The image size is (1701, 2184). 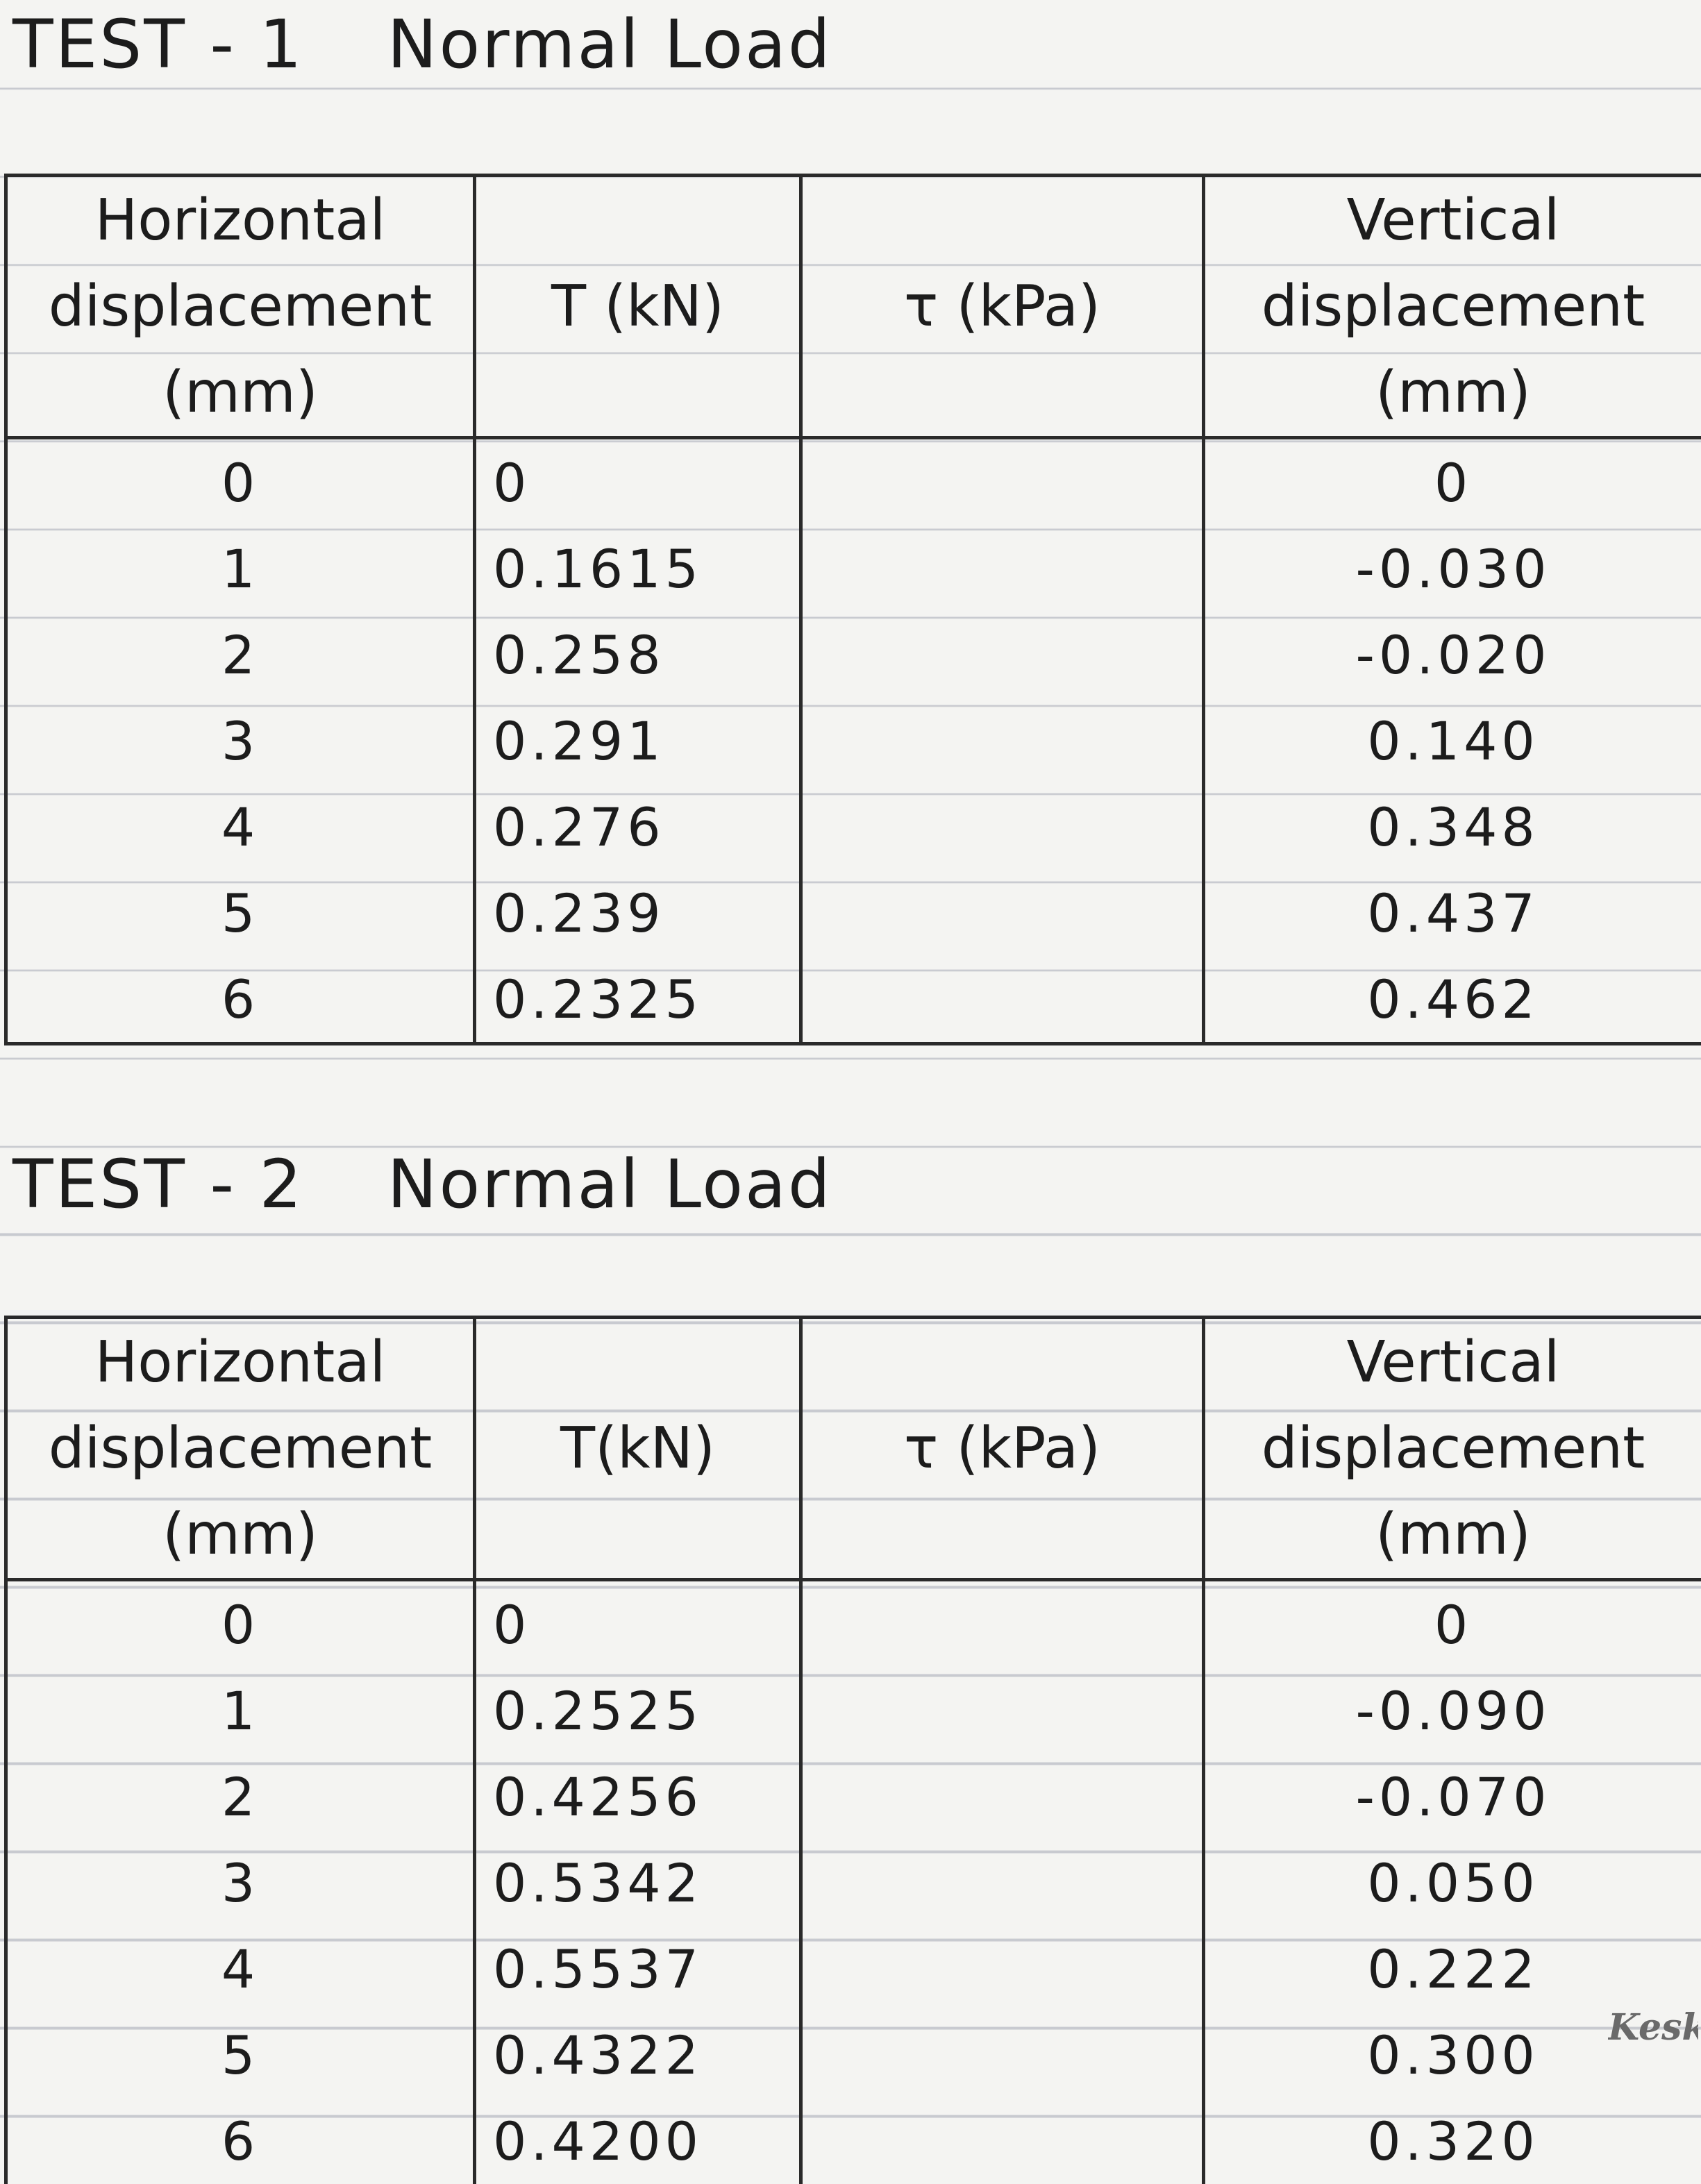 What do you see at coordinates (640, 2055) in the screenshot?
I see `cell-t: 0.4322` at bounding box center [640, 2055].